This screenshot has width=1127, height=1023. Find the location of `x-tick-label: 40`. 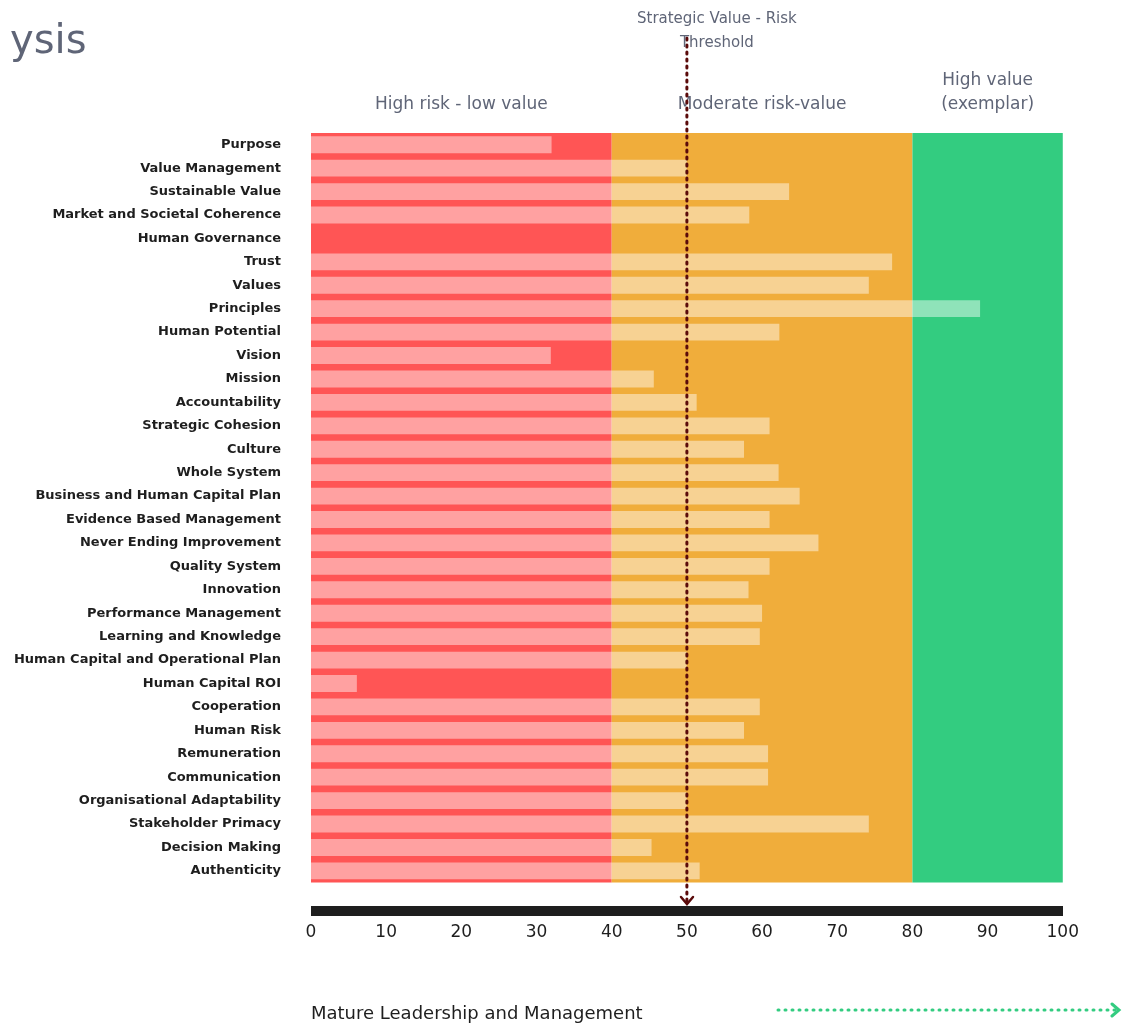

x-tick-label: 40 is located at coordinates (611, 931).